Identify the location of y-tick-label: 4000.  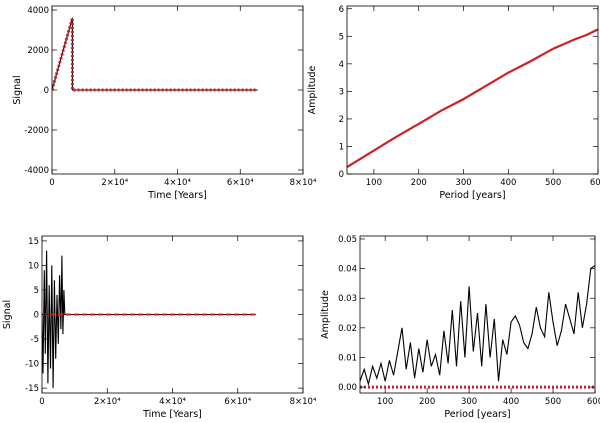
(38, 11).